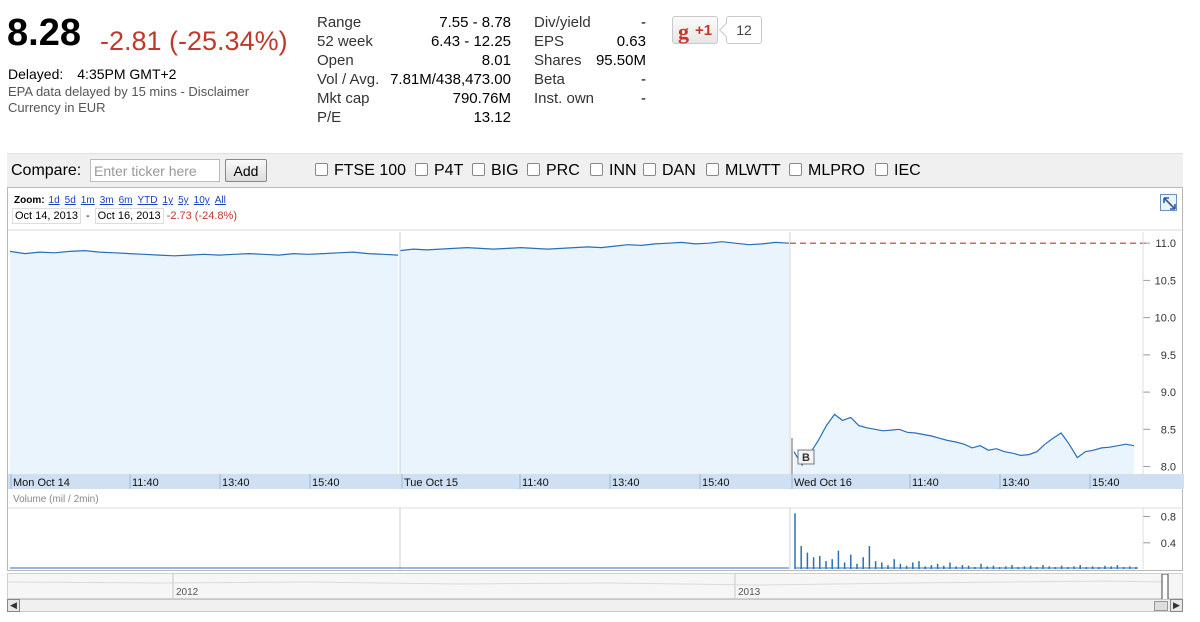 The height and width of the screenshot is (622, 1200). What do you see at coordinates (54, 200) in the screenshot?
I see `zoom-option: 1d` at bounding box center [54, 200].